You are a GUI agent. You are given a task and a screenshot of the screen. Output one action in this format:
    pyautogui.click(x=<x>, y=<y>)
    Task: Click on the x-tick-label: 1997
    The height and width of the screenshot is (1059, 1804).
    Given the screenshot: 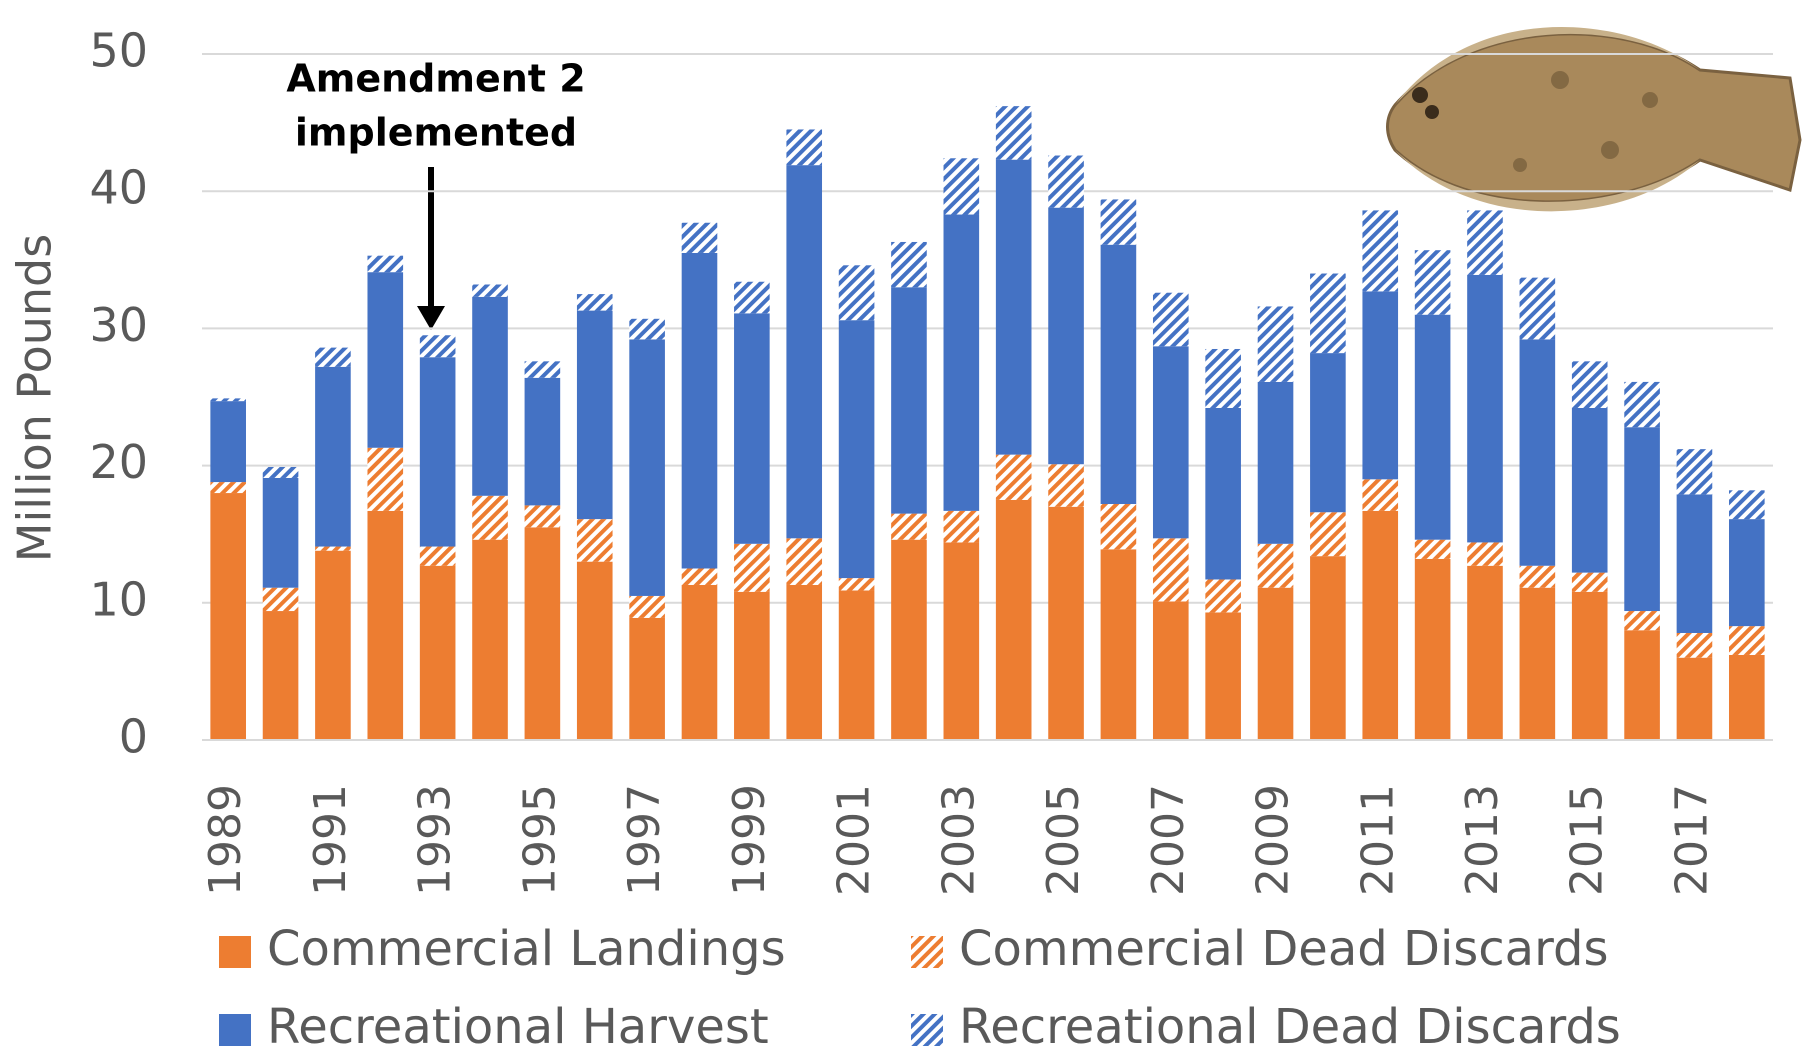 What is the action you would take?
    pyautogui.click(x=644, y=840)
    